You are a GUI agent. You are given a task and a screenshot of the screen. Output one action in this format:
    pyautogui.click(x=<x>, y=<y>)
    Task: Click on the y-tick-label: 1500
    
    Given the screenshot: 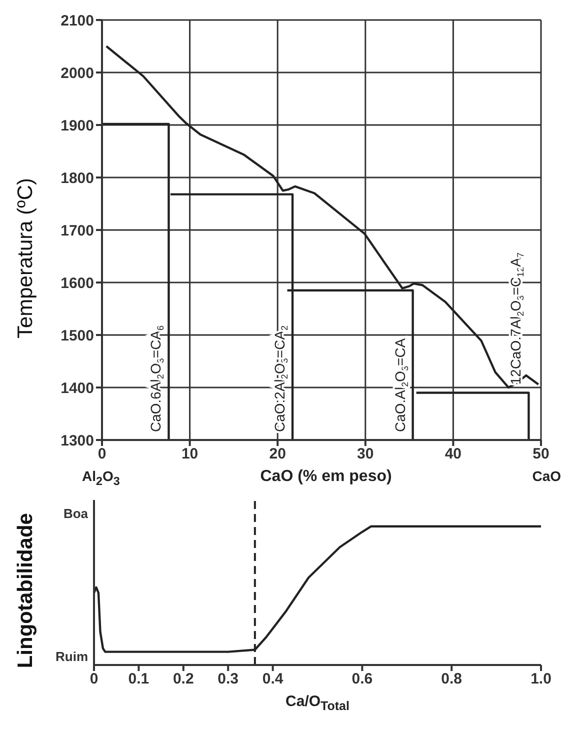 What is the action you would take?
    pyautogui.click(x=77, y=335)
    